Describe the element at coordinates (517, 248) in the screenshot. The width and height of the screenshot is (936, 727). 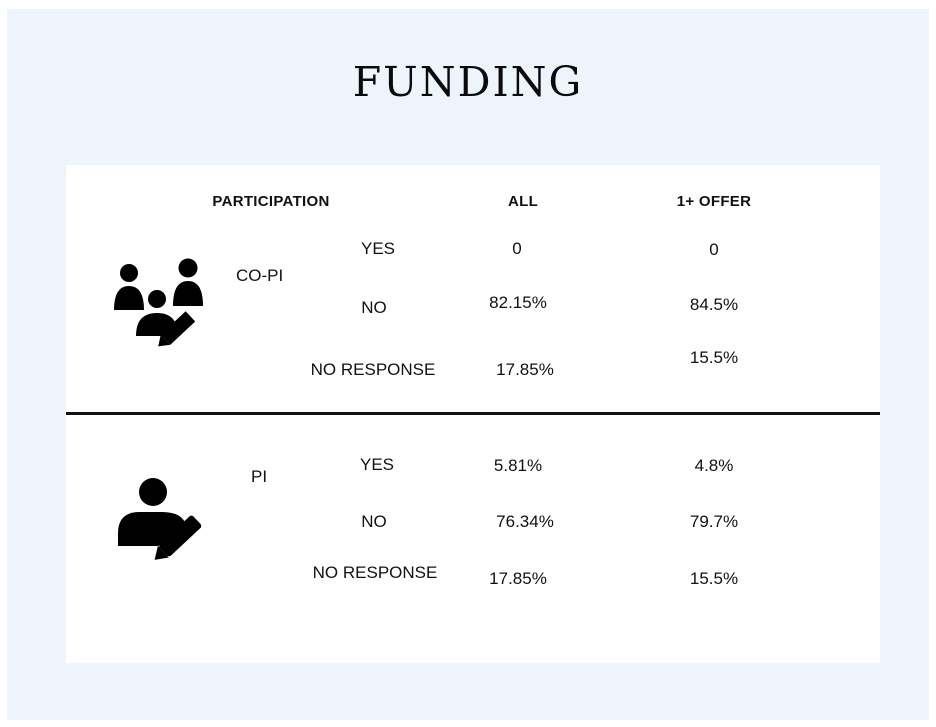
I see `cell-all: 0` at that location.